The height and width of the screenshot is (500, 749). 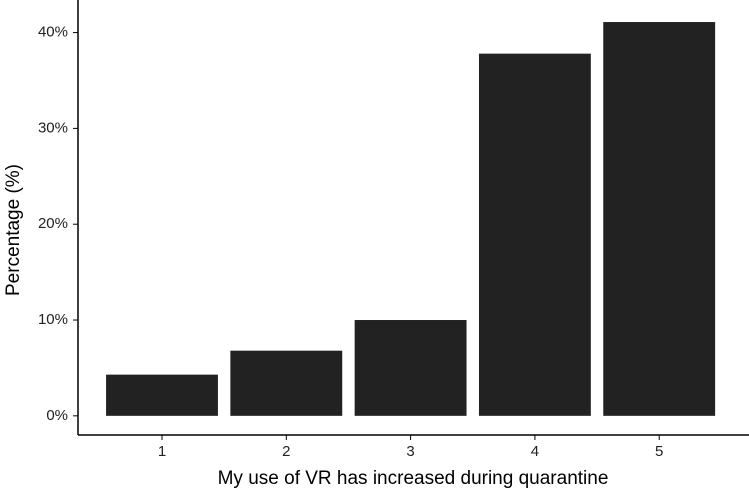 What do you see at coordinates (53, 223) in the screenshot?
I see `y-tick-label: 20%` at bounding box center [53, 223].